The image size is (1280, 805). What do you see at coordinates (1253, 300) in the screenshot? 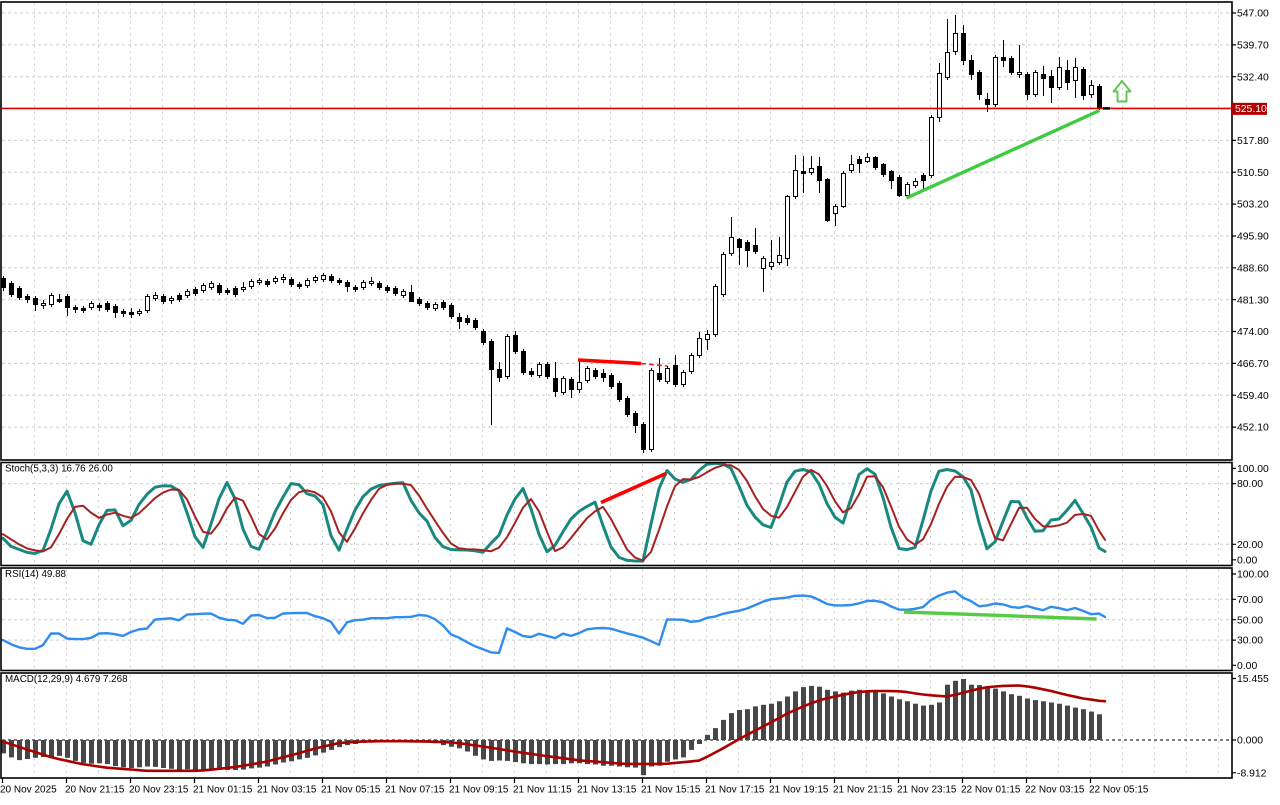
I see `svg-text: 481.30` at bounding box center [1253, 300].